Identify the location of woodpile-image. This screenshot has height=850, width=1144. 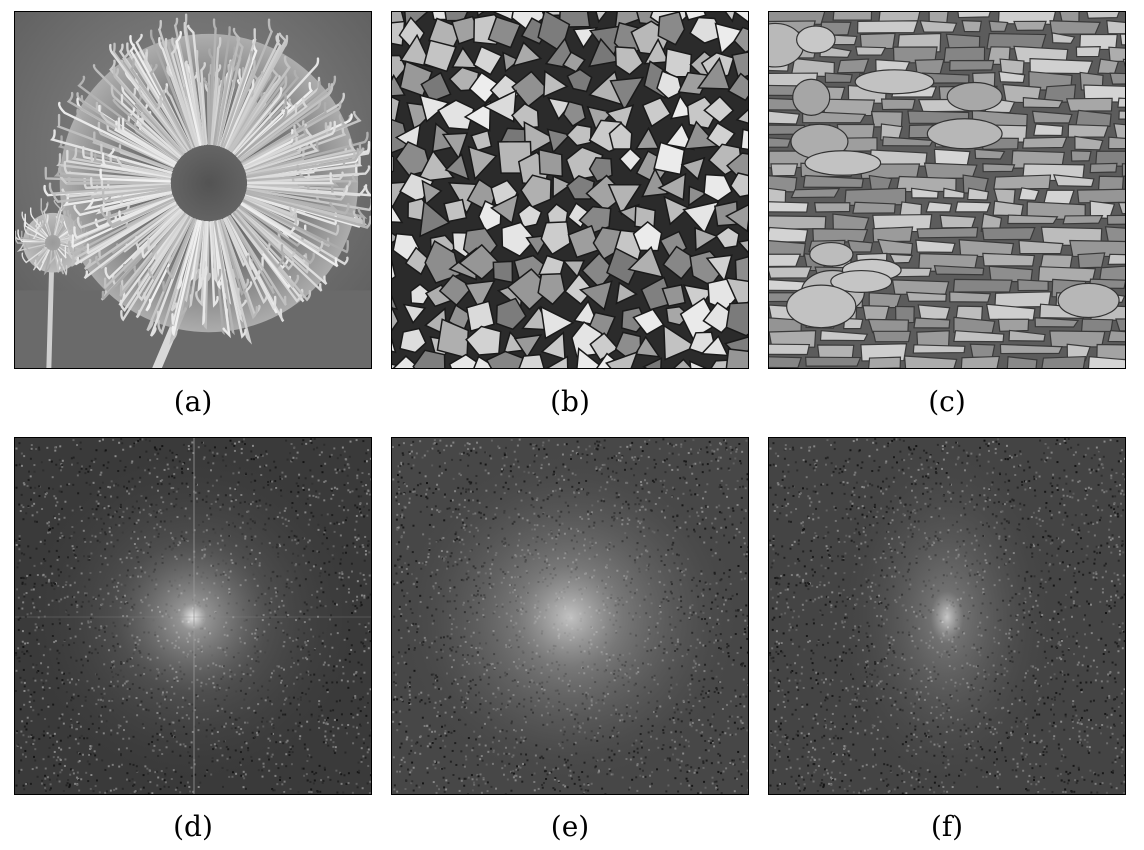
(570, 190).